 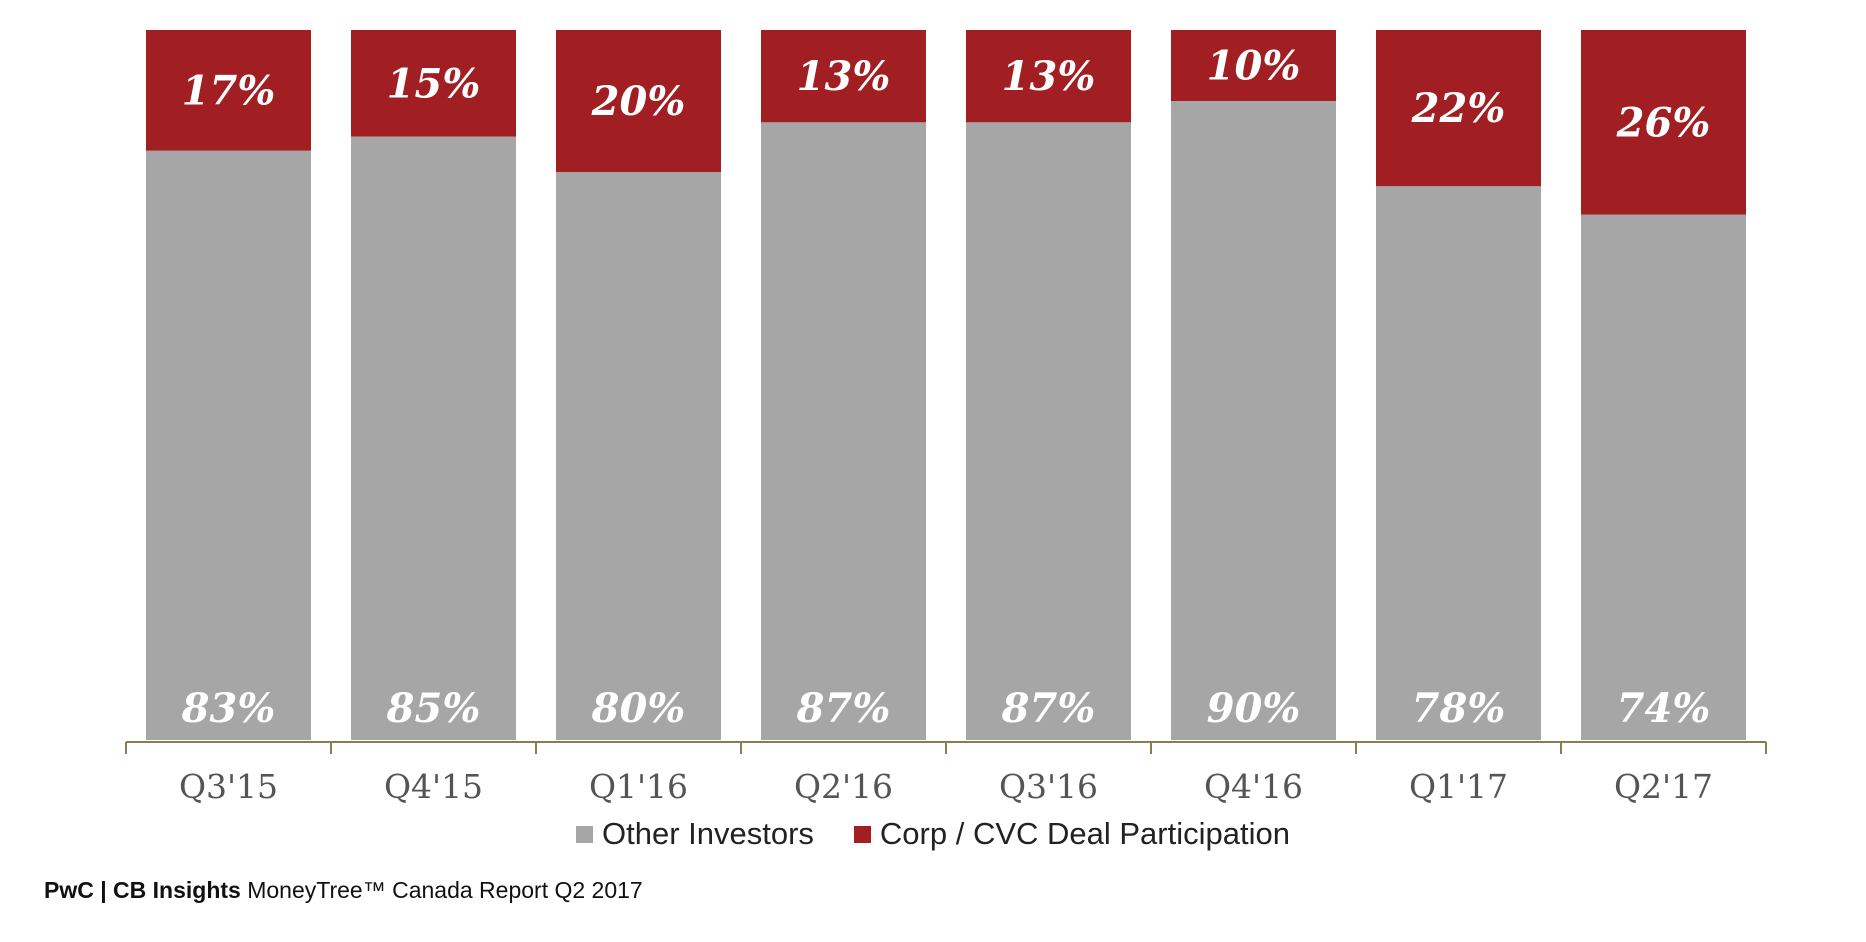 I want to click on data-label-other-investors-q2-16: 87%, so click(x=843, y=708).